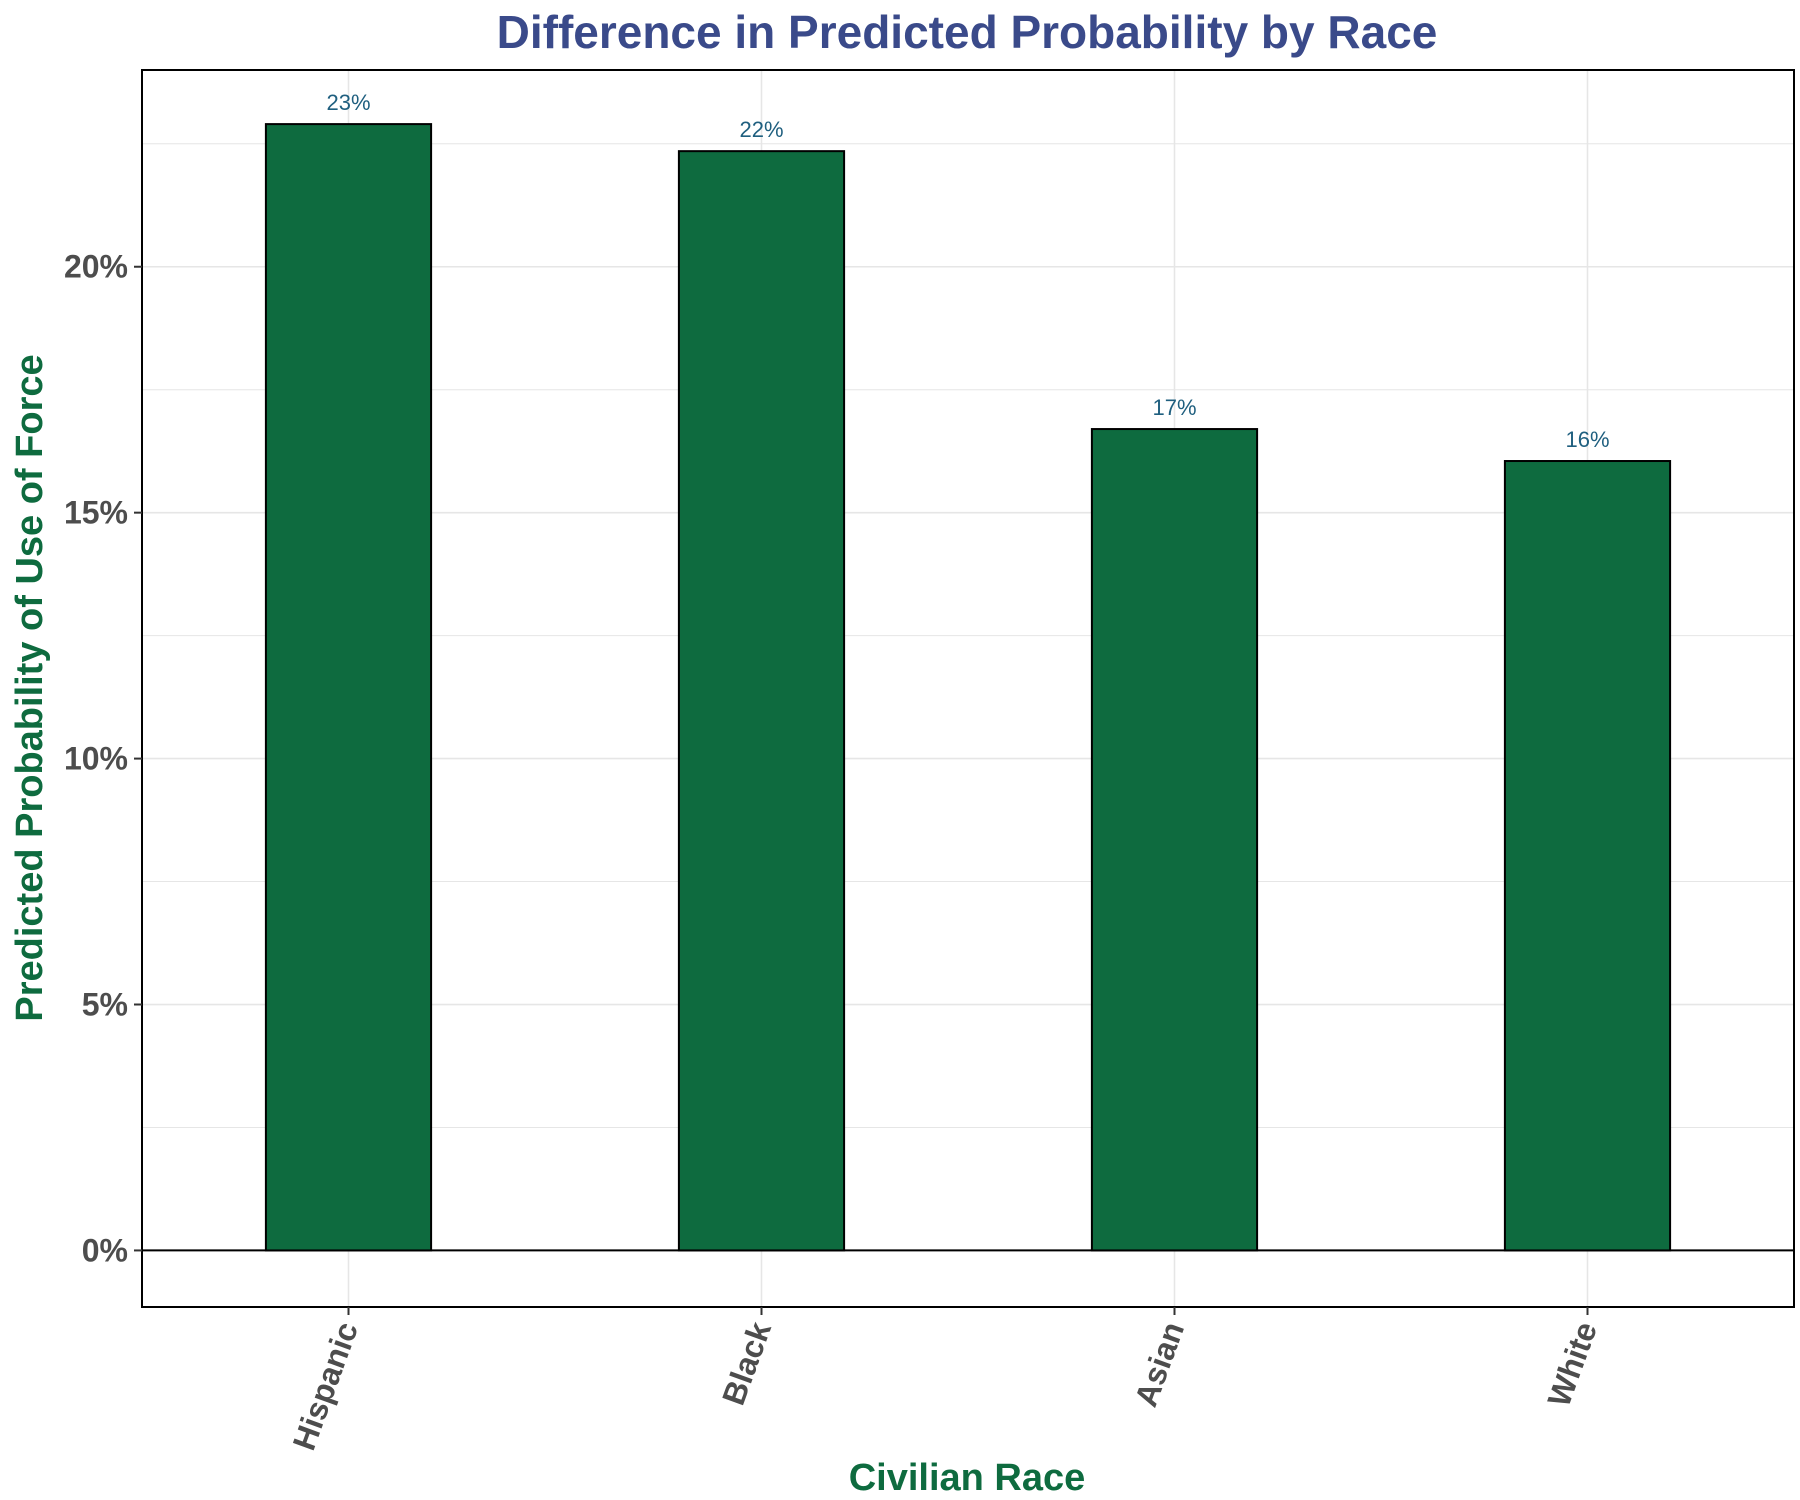 This screenshot has width=1800, height=1500. I want to click on x-tick-label-asian: Asian, so click(1159, 1364).